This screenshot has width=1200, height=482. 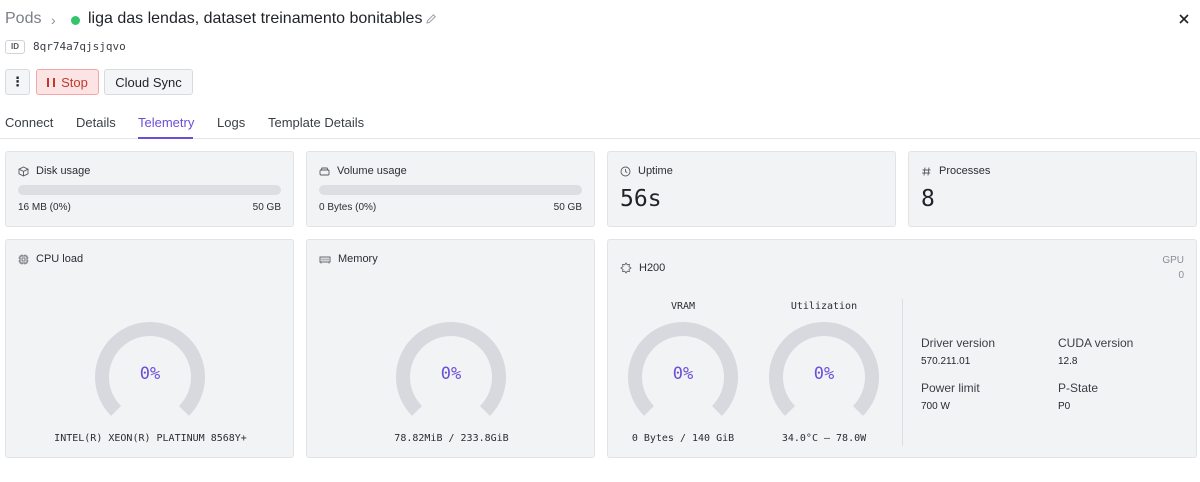 What do you see at coordinates (824, 306) in the screenshot?
I see `utilization-heading: Utilization` at bounding box center [824, 306].